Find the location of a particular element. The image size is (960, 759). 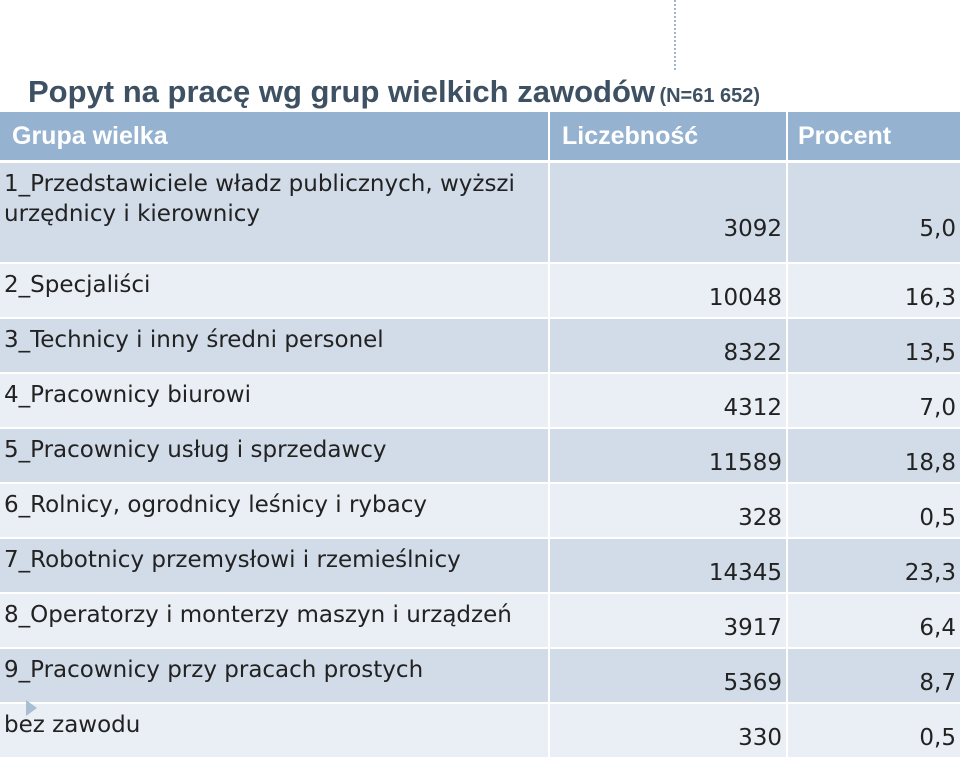

row-name: 9_Pracownicy przy pracach prostych is located at coordinates (275, 676).